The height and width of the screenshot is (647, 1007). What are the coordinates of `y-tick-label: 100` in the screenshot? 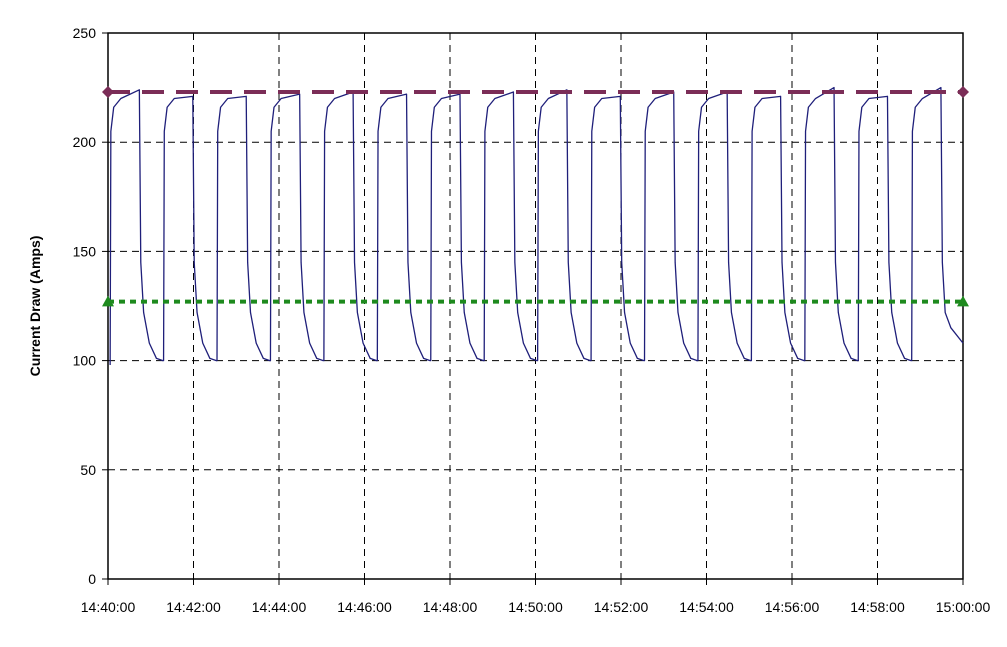 It's located at (85, 361).